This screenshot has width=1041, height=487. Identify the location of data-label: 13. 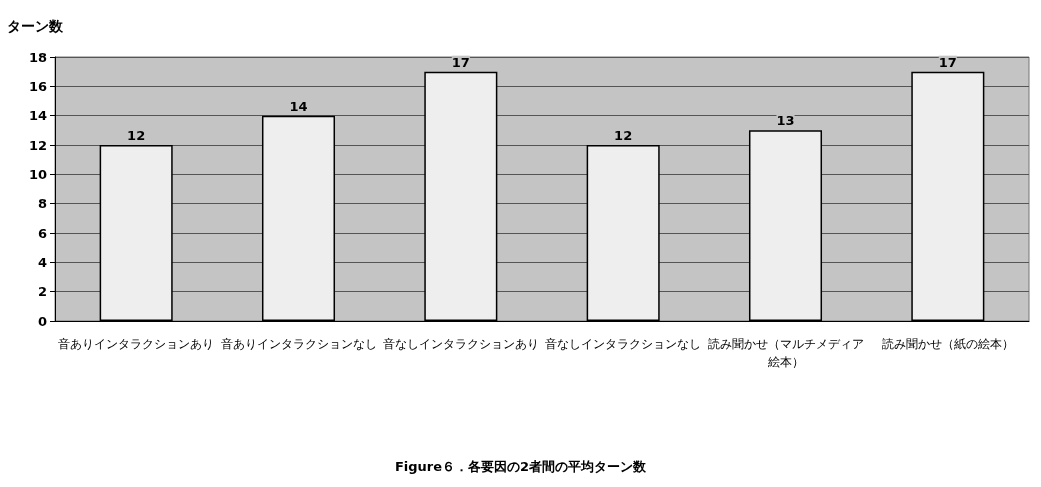
(785, 121).